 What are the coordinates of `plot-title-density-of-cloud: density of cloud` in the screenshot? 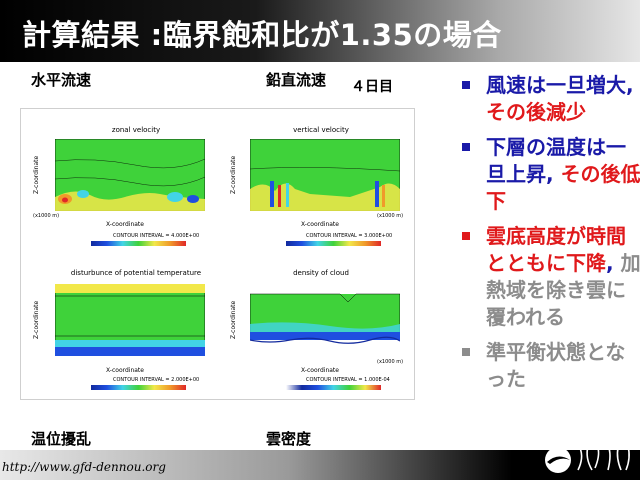 It's located at (321, 273).